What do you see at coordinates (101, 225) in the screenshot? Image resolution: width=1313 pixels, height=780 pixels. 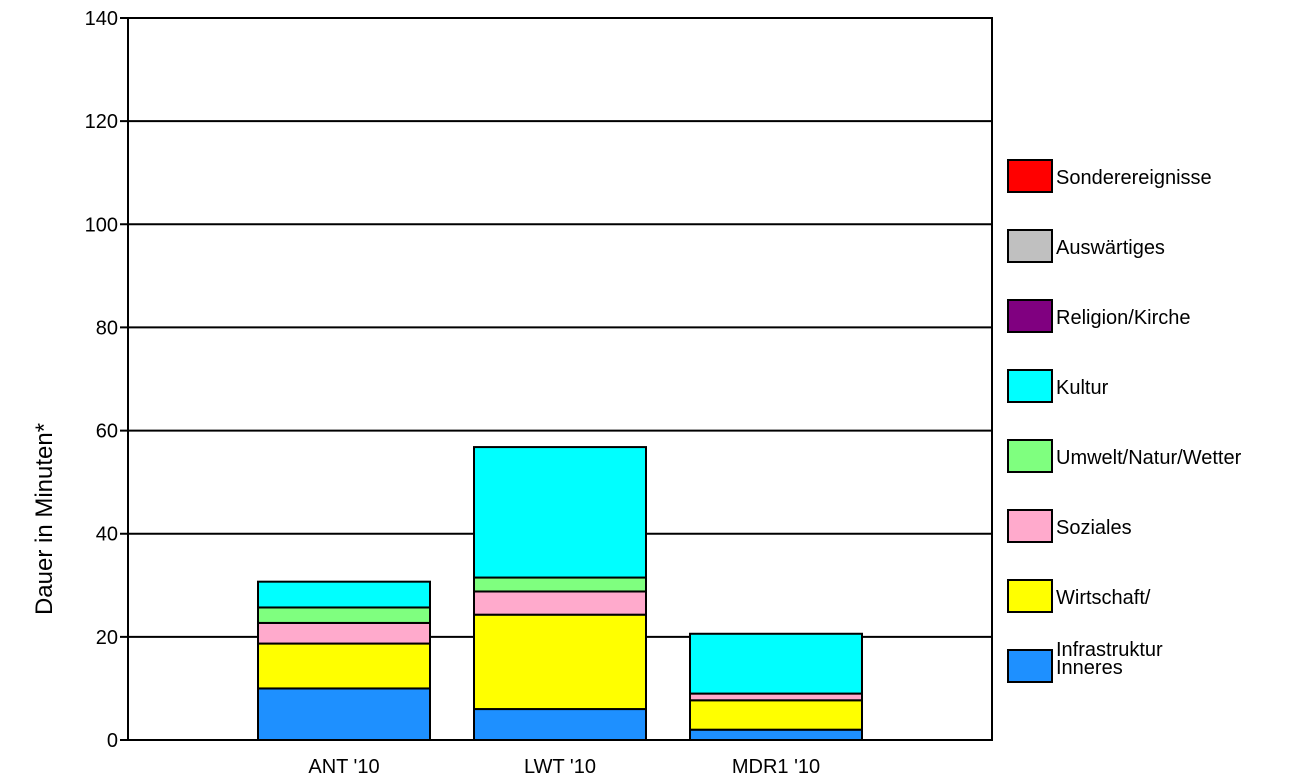 I see `y-tick-label: 100` at bounding box center [101, 225].